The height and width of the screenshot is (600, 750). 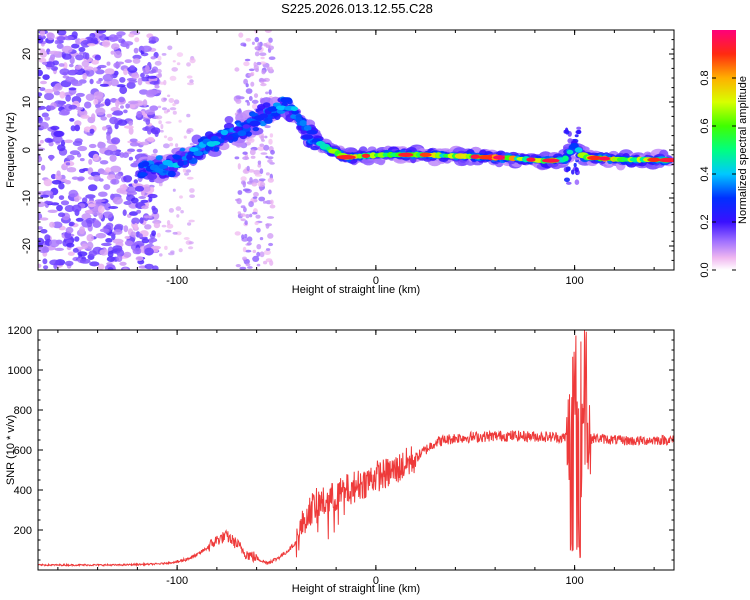 What do you see at coordinates (23, 491) in the screenshot?
I see `y-tick-label: 400` at bounding box center [23, 491].